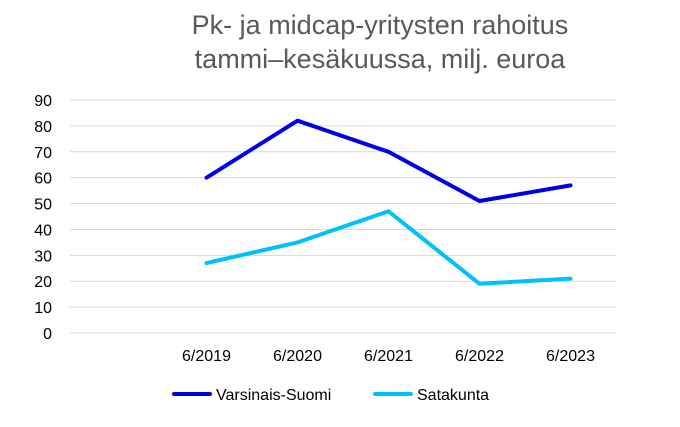 The width and height of the screenshot is (680, 427). I want to click on y-tick-label: 70, so click(43, 153).